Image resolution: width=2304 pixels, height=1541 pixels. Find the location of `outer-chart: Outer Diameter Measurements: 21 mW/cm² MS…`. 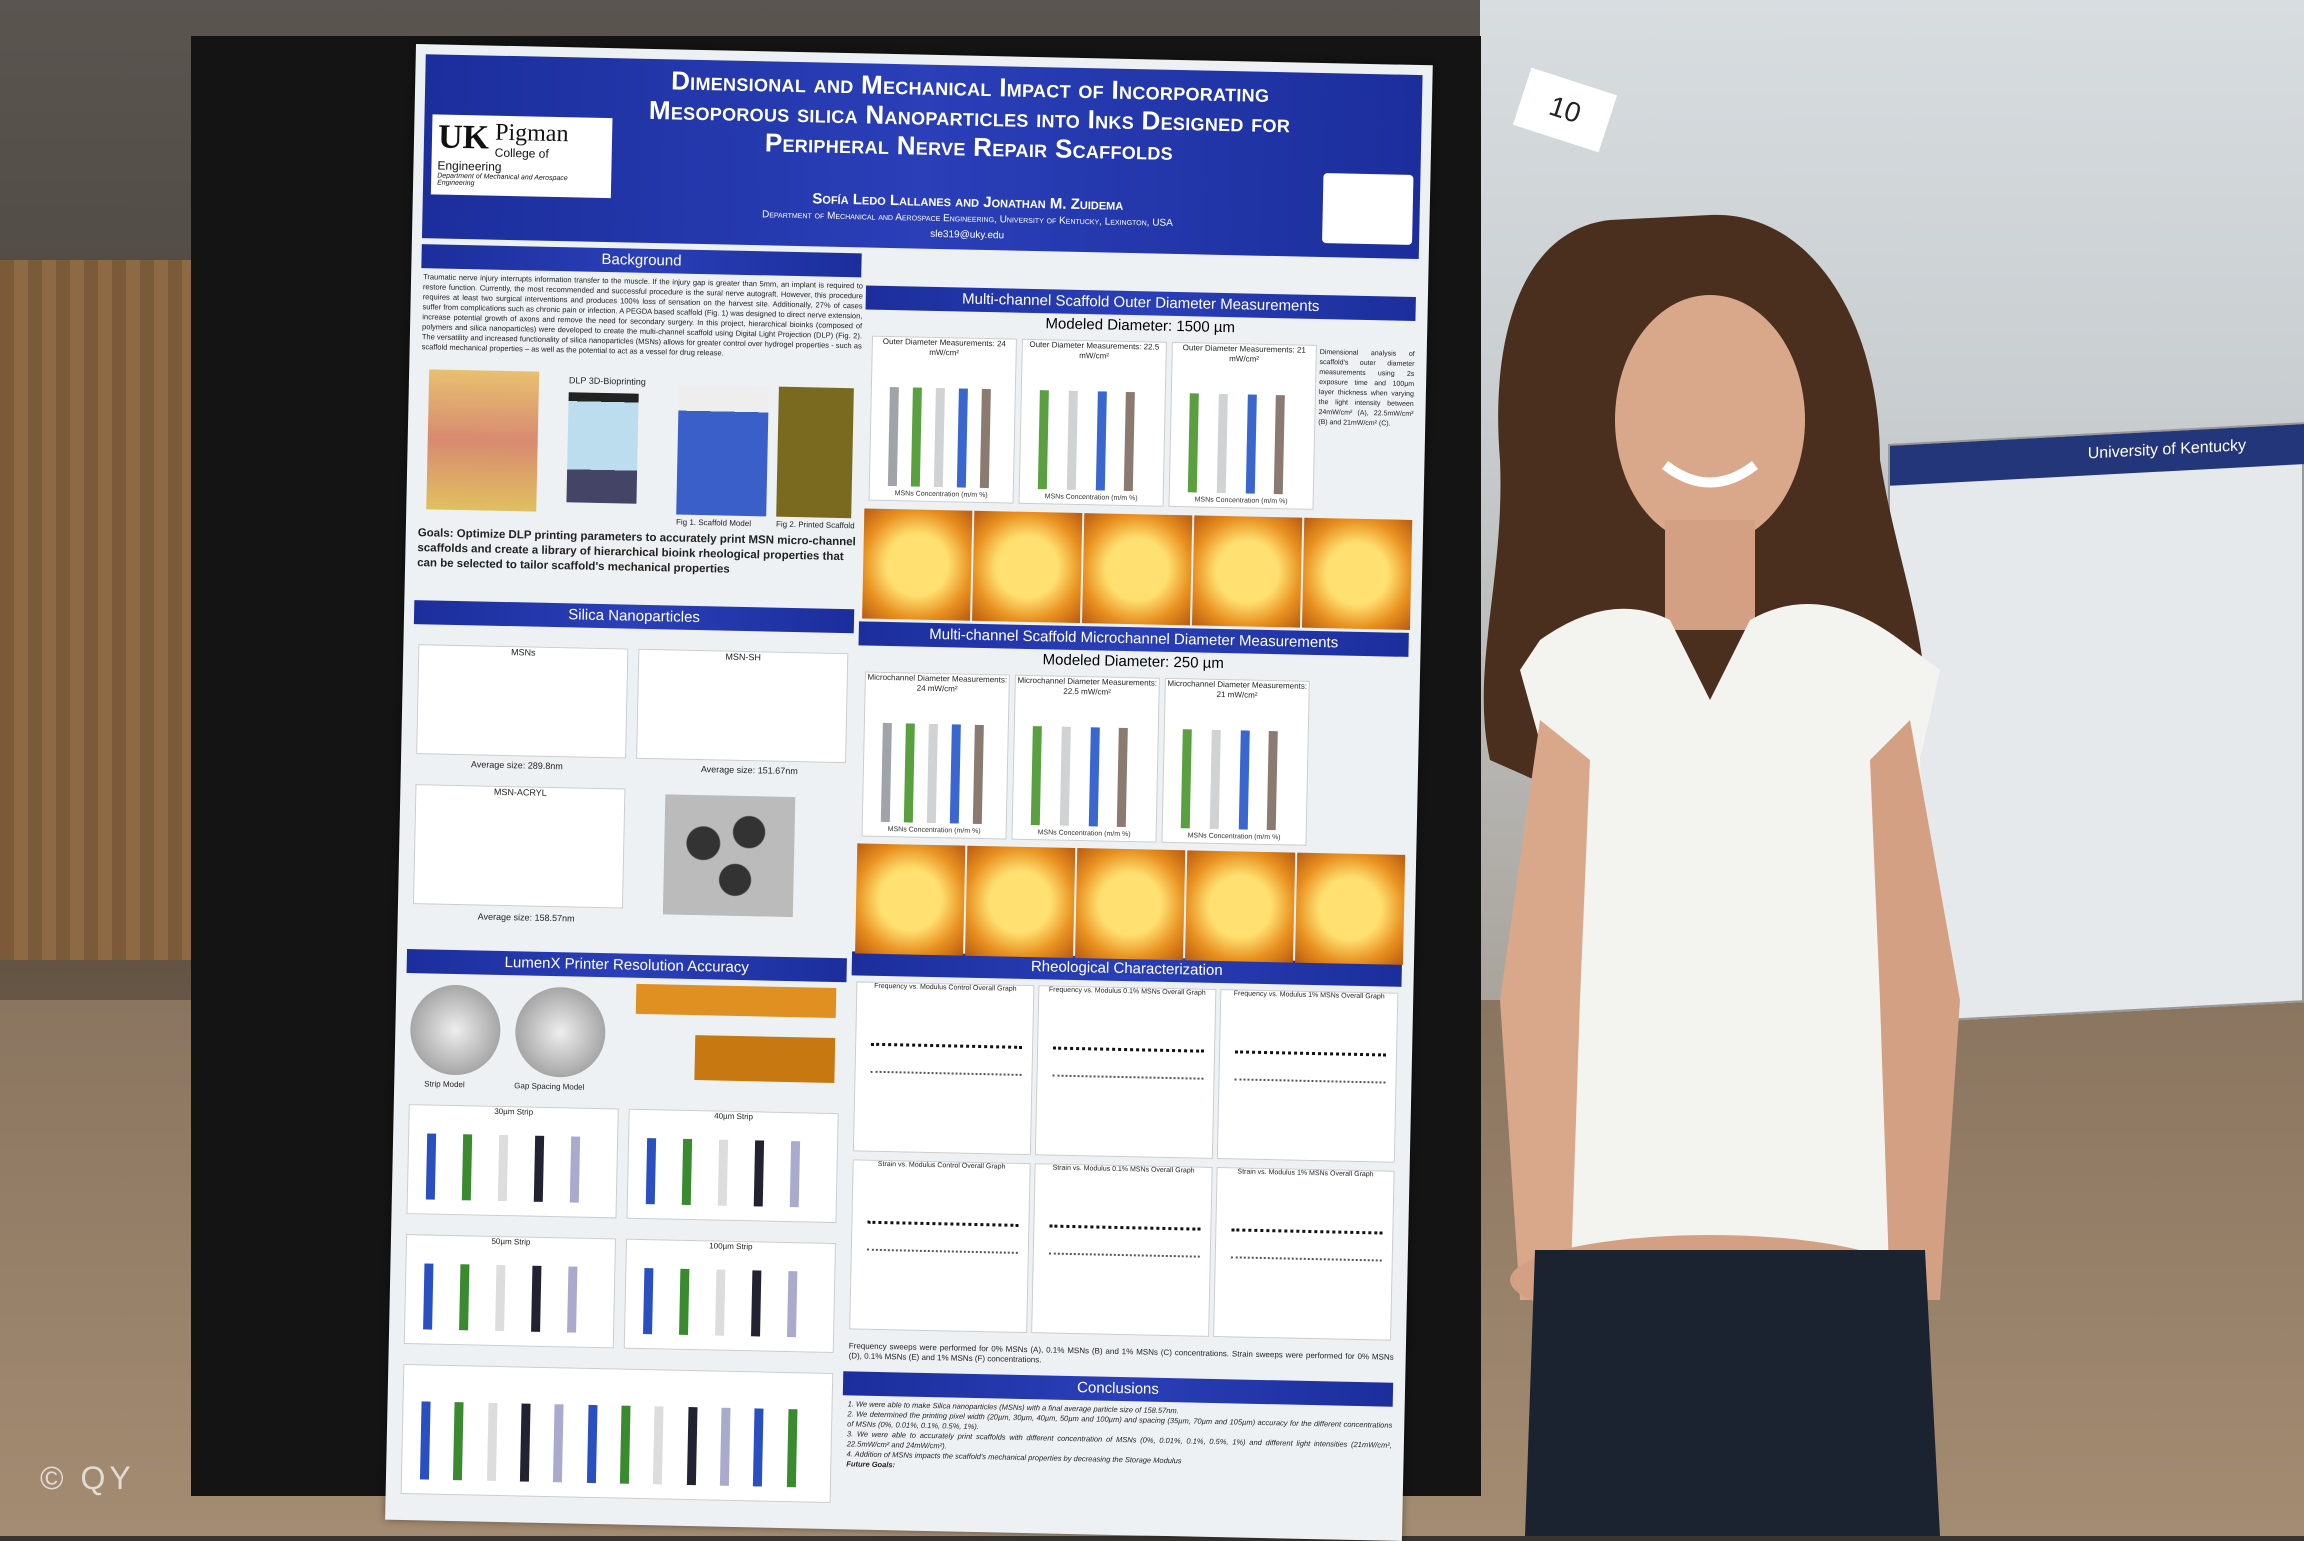

outer-chart: Outer Diameter Measurements: 21 mW/cm² MS… is located at coordinates (1242, 425).